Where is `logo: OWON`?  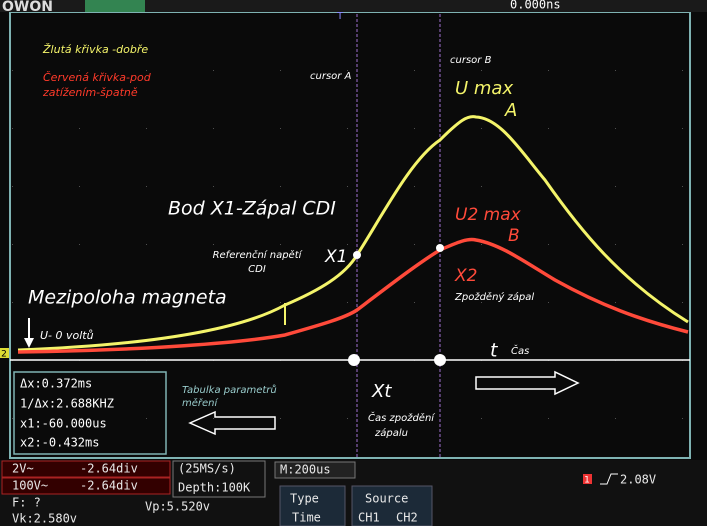 logo: OWON is located at coordinates (27, 7).